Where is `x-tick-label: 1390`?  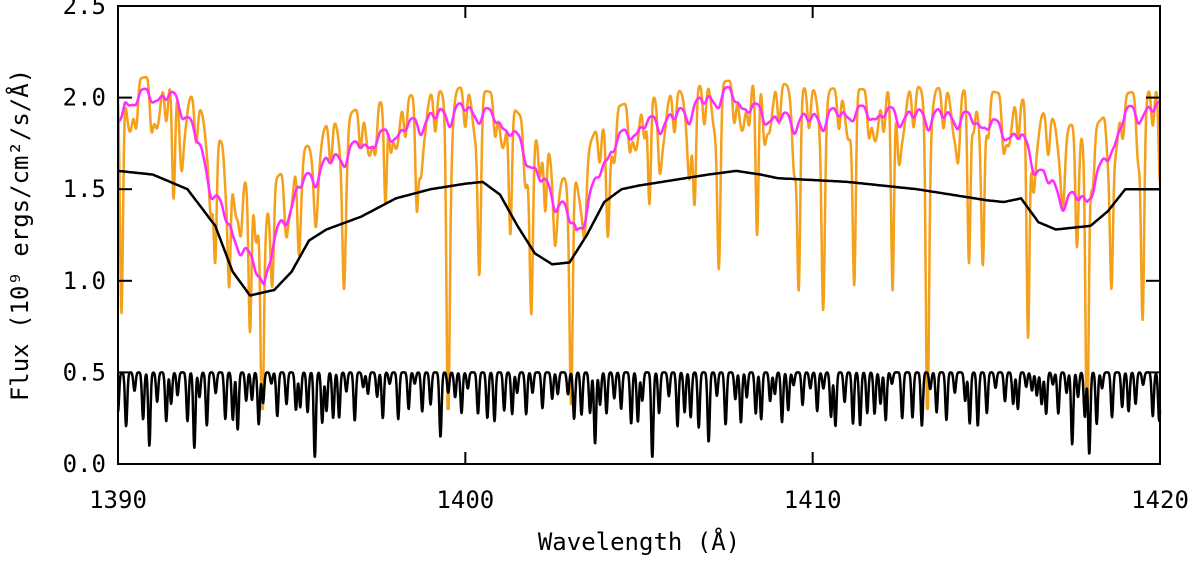
x-tick-label: 1390 is located at coordinates (118, 500).